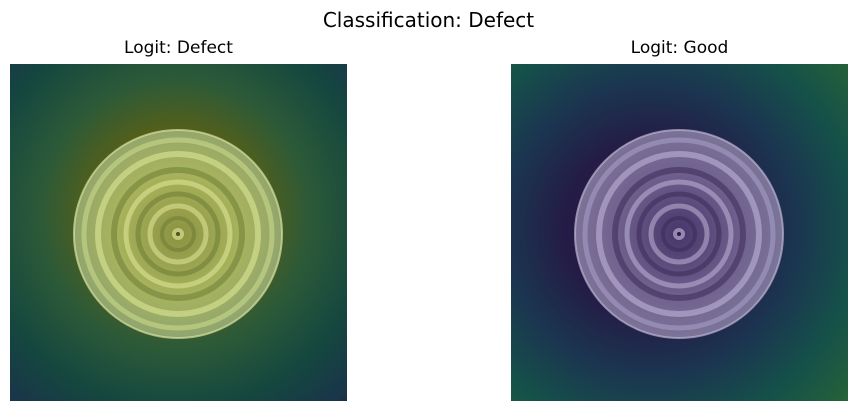 This screenshot has height=411, width=857. I want to click on panel-title-good: Logit: Good, so click(679, 48).